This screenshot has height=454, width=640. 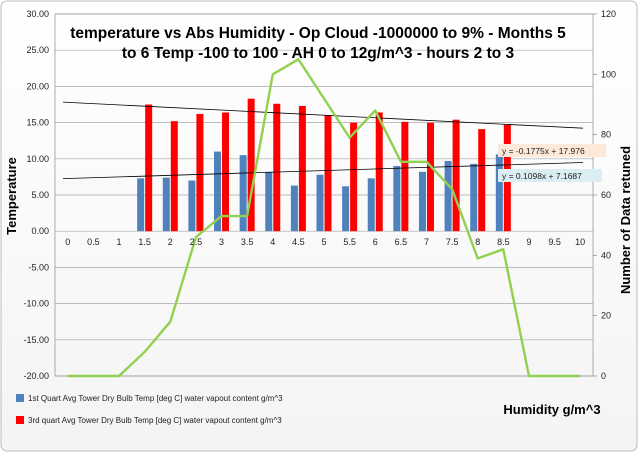 What do you see at coordinates (452, 242) in the screenshot?
I see `x-tick-label: 7.5` at bounding box center [452, 242].